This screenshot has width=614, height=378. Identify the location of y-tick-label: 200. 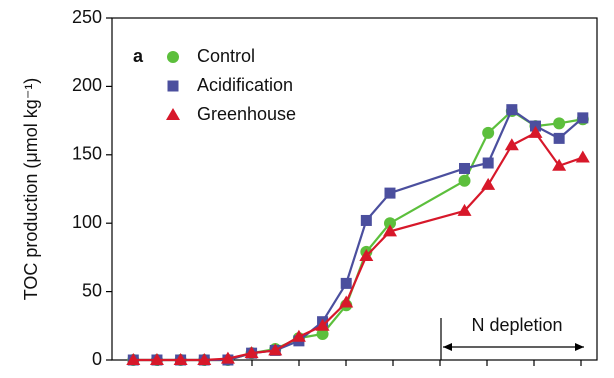
(87, 85).